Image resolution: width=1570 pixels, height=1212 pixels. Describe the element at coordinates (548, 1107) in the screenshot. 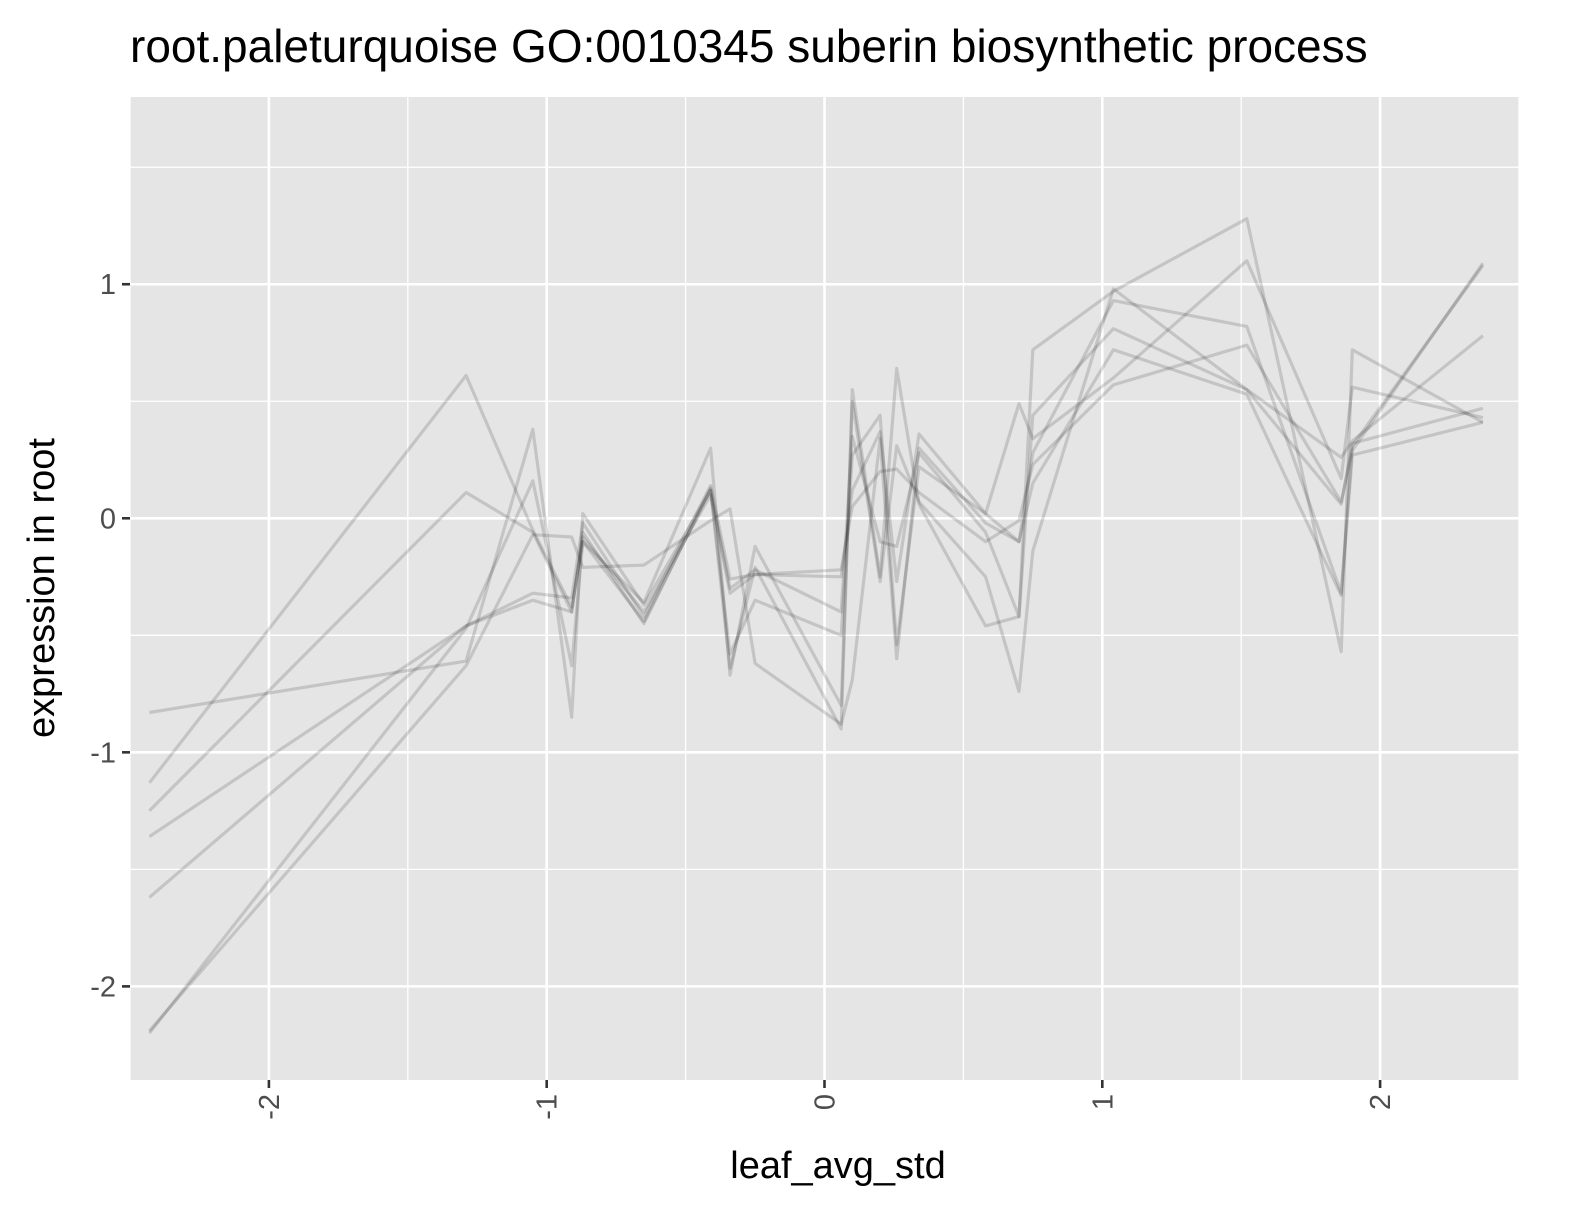

I see `x-tick-label: -1` at that location.